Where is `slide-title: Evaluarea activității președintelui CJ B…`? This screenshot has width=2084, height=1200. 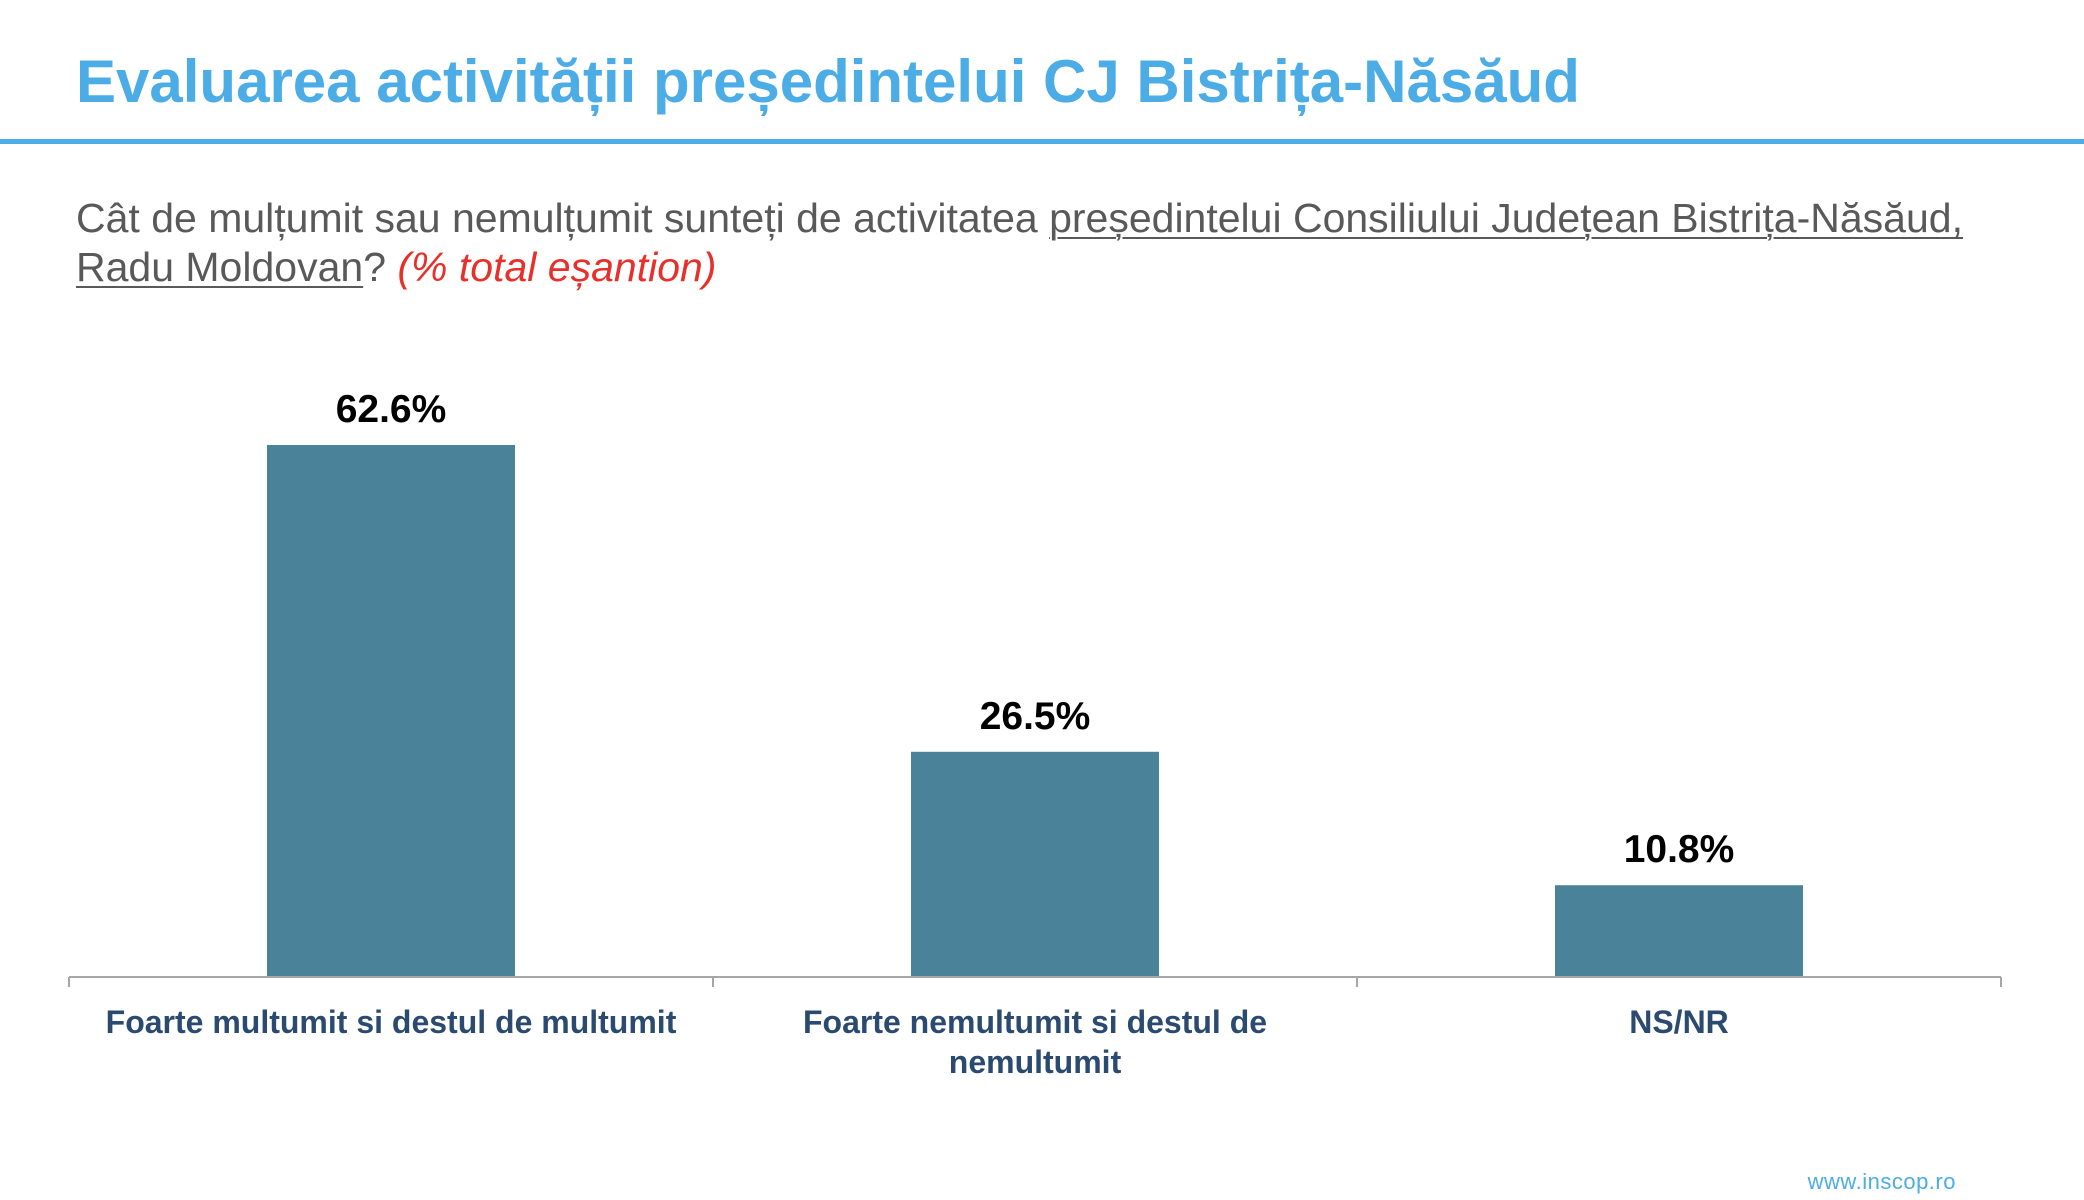 slide-title: Evaluarea activității președintelui CJ B… is located at coordinates (828, 81).